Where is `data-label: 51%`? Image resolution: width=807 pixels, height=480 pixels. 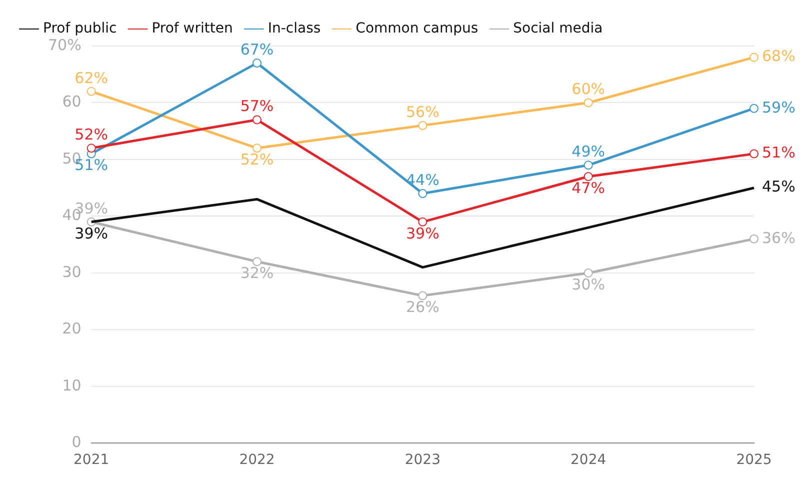 data-label: 51% is located at coordinates (779, 153).